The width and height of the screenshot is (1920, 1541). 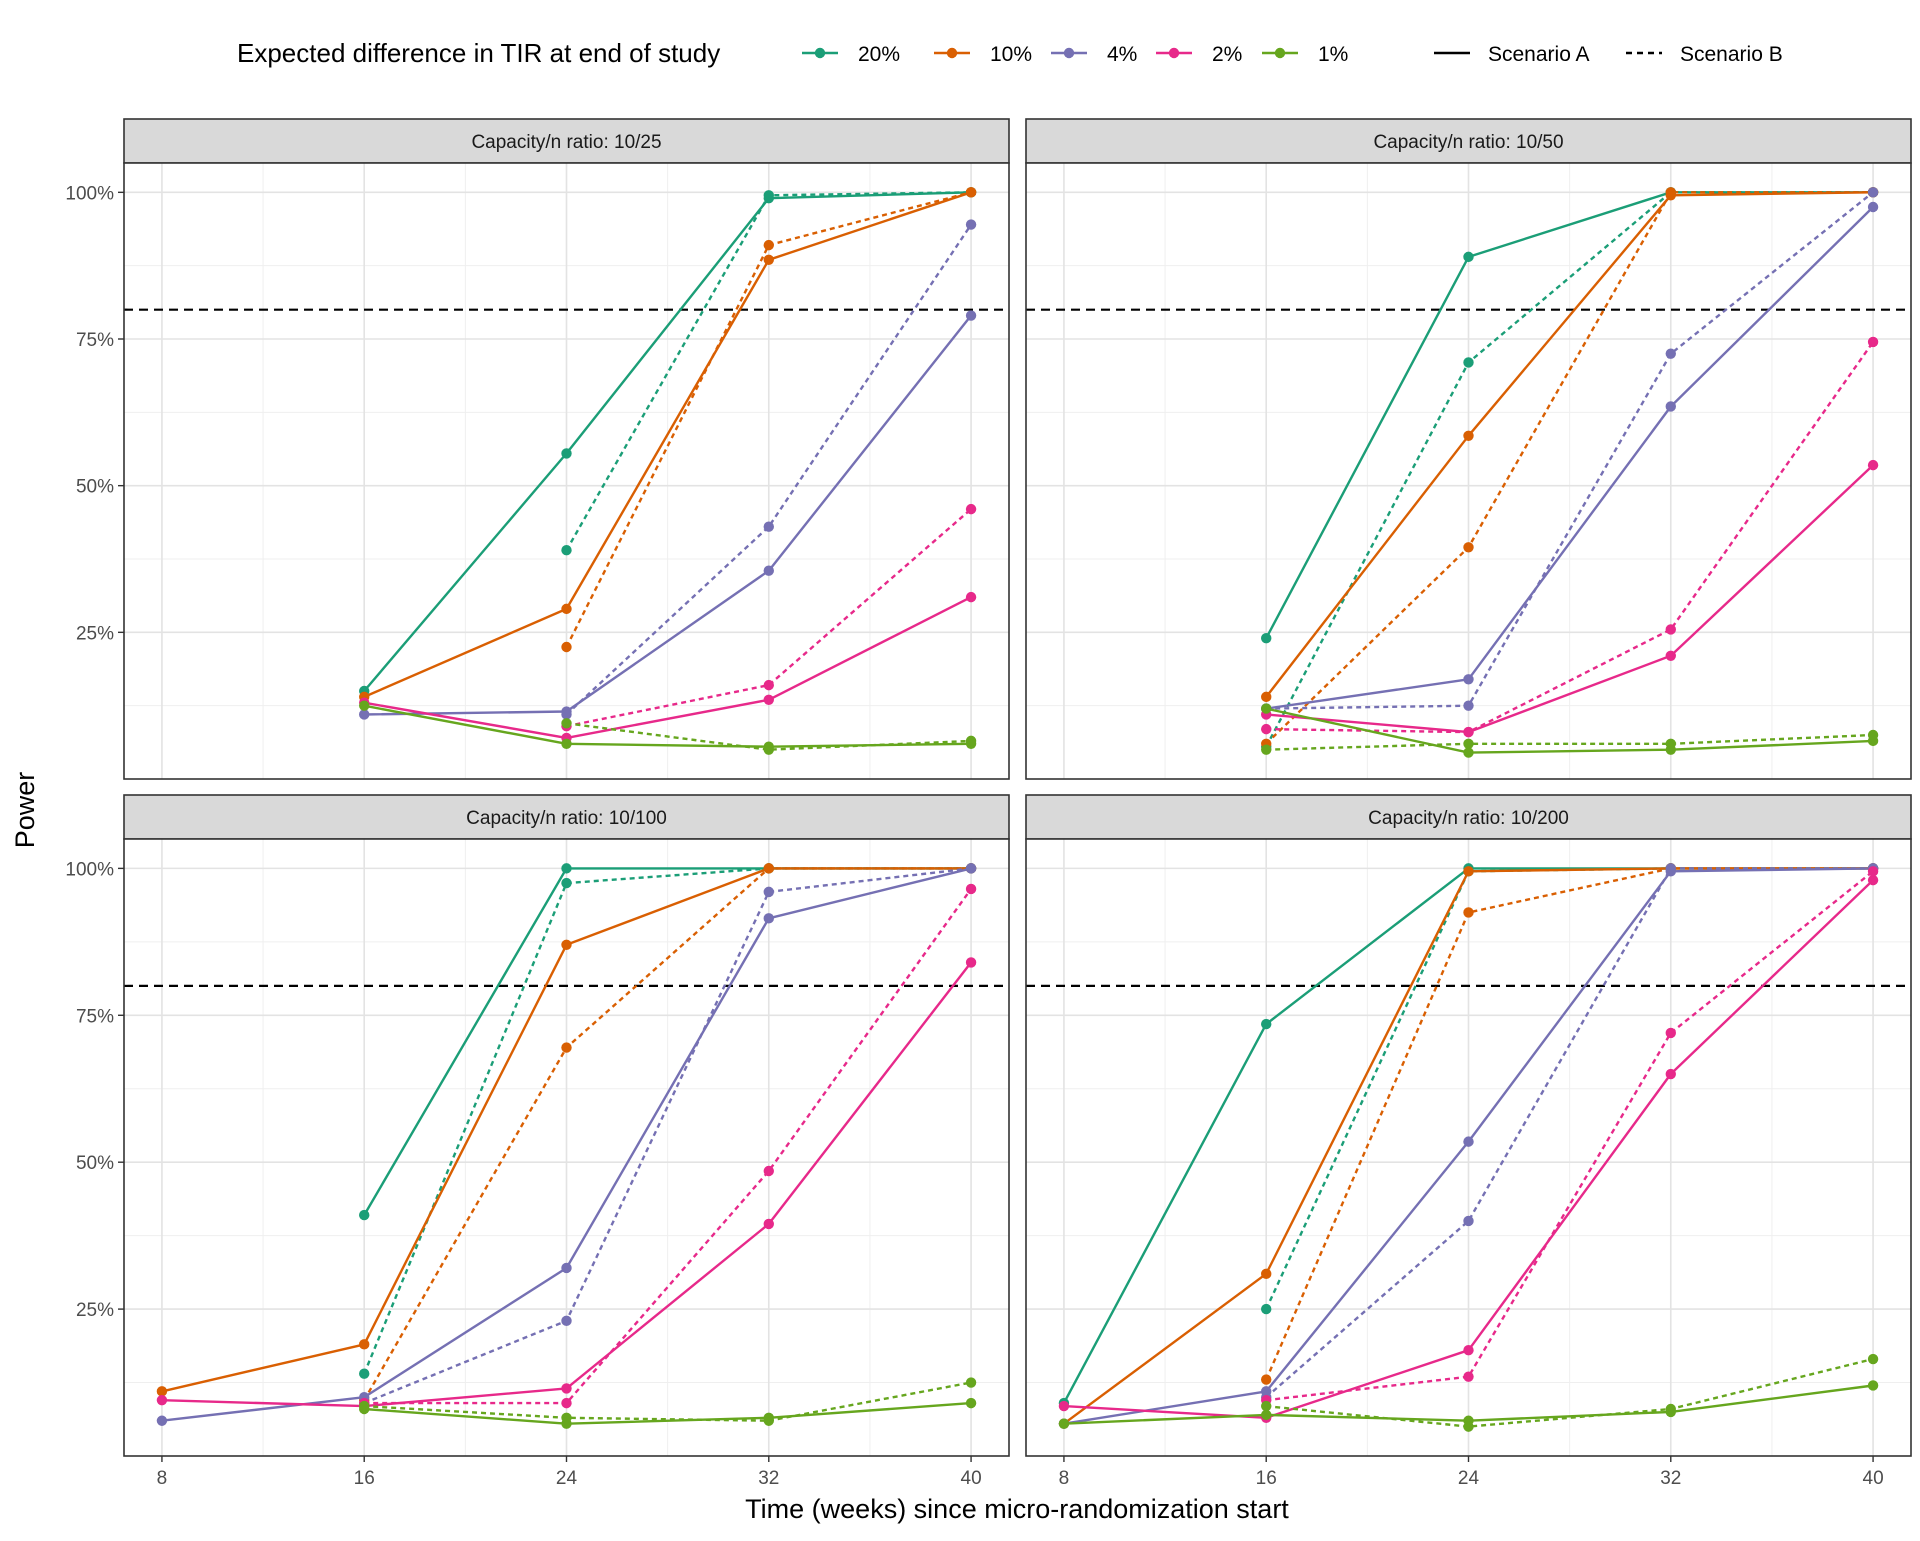 What do you see at coordinates (1704, 54) in the screenshot?
I see `legend-item-scenario-b: Scenario B` at bounding box center [1704, 54].